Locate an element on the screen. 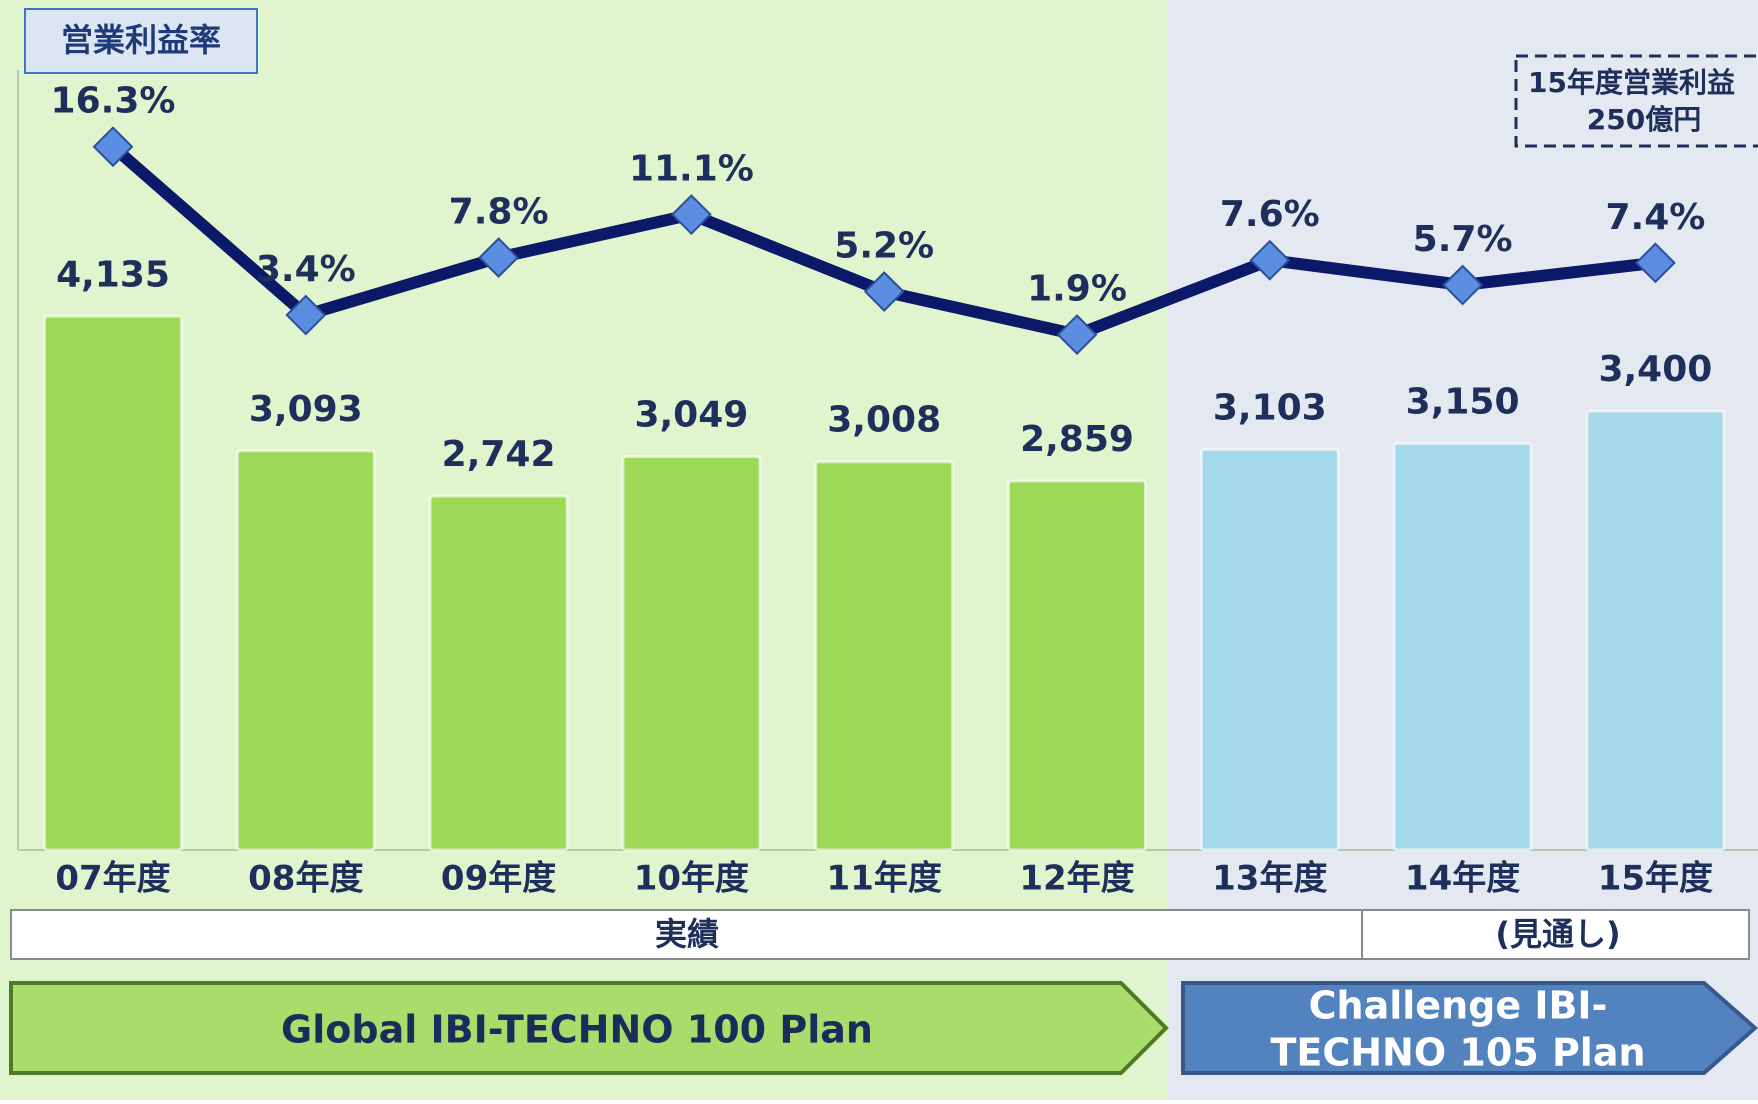  line-value-label: 5.2% is located at coordinates (884, 246).